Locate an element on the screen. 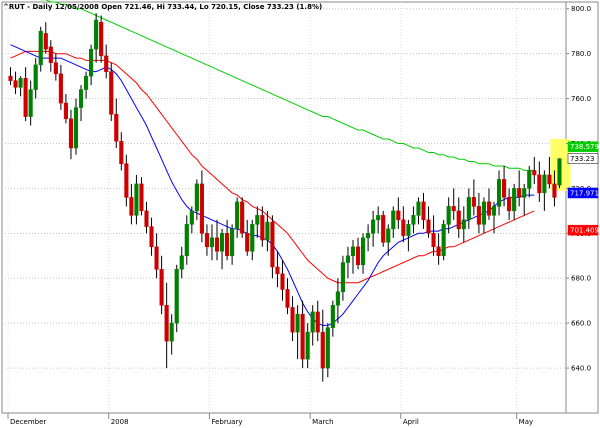 The width and height of the screenshot is (600, 428). y-tick-label: 640.0 is located at coordinates (581, 369).